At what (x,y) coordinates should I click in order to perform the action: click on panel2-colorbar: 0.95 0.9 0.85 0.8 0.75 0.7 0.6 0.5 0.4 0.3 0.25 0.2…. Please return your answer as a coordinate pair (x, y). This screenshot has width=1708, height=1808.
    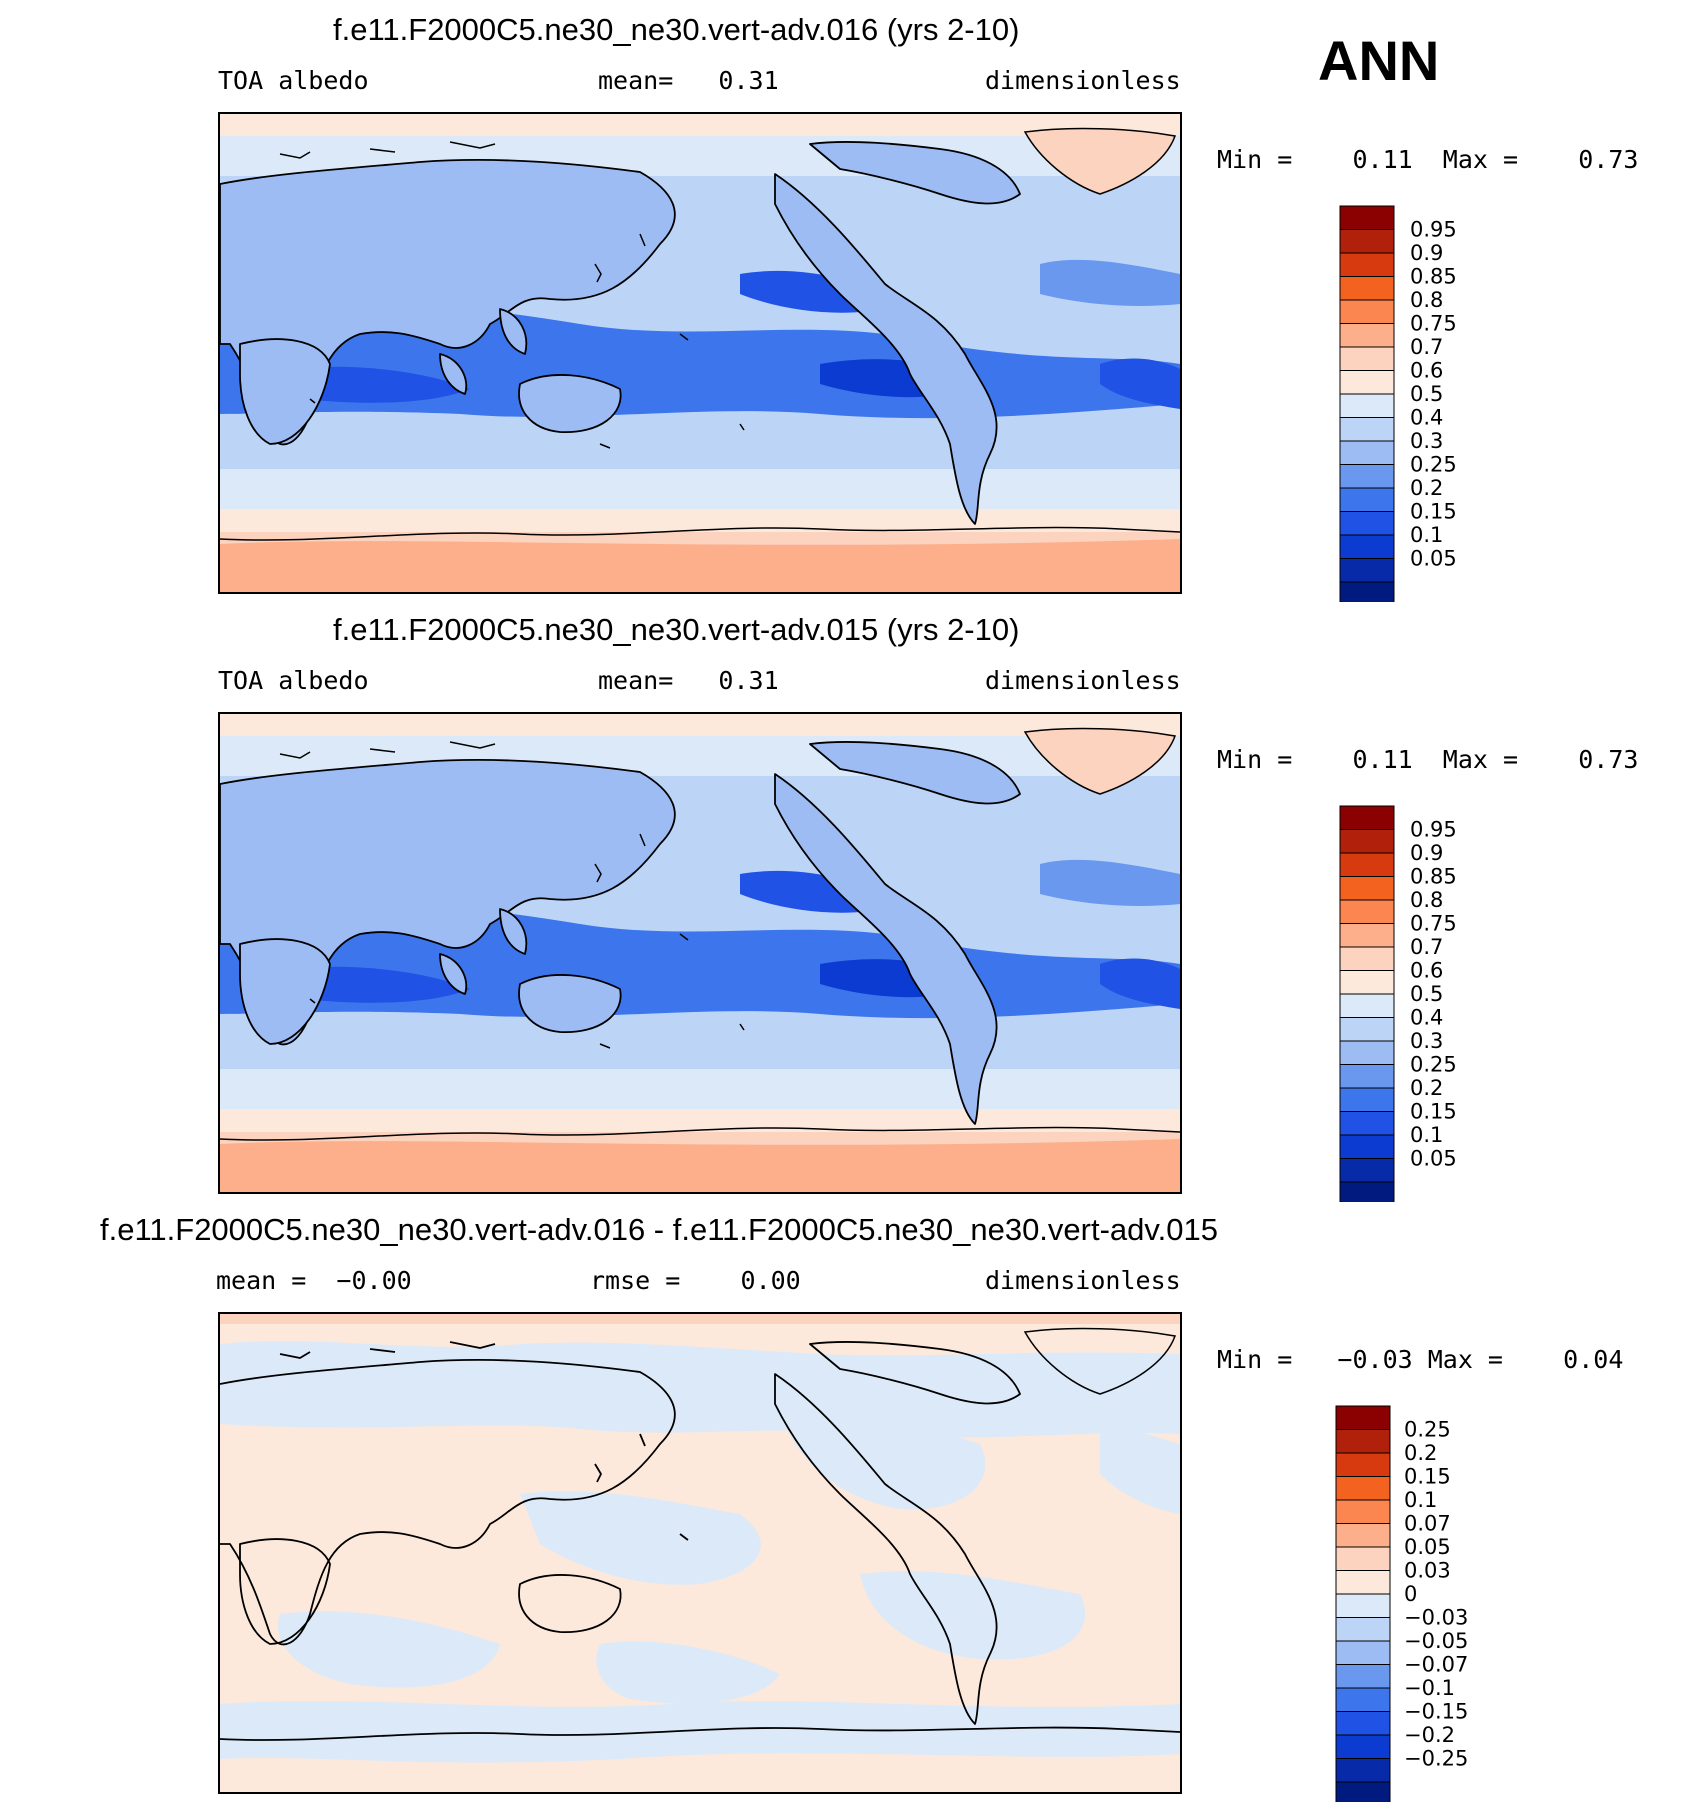
    Looking at the image, I should click on (1430, 1002).